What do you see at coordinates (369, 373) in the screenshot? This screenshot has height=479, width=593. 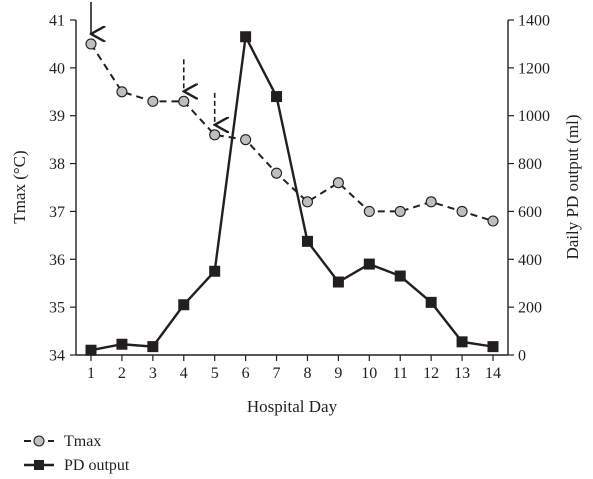 I see `x-tick-label: 10` at bounding box center [369, 373].